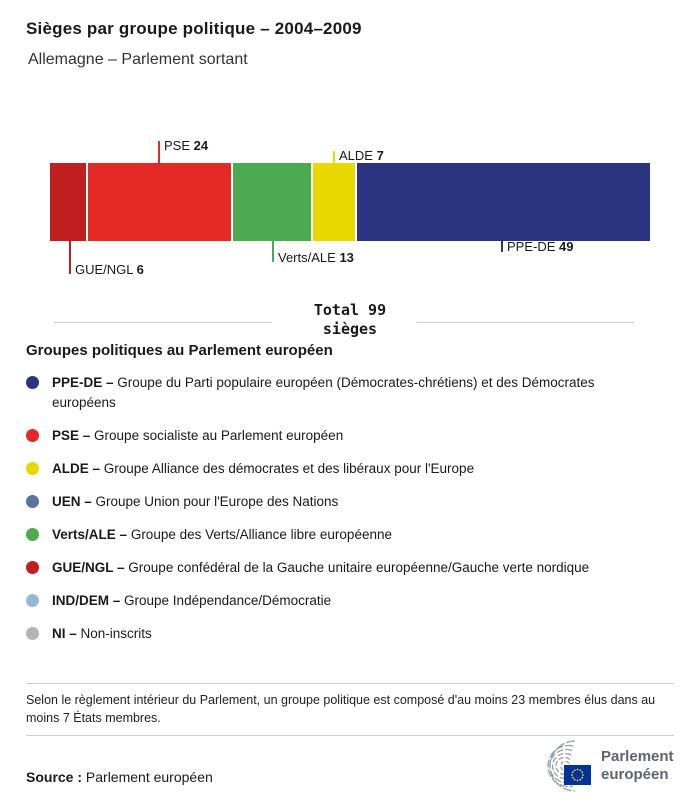  I want to click on legend-dot-verts-ale, so click(32, 534).